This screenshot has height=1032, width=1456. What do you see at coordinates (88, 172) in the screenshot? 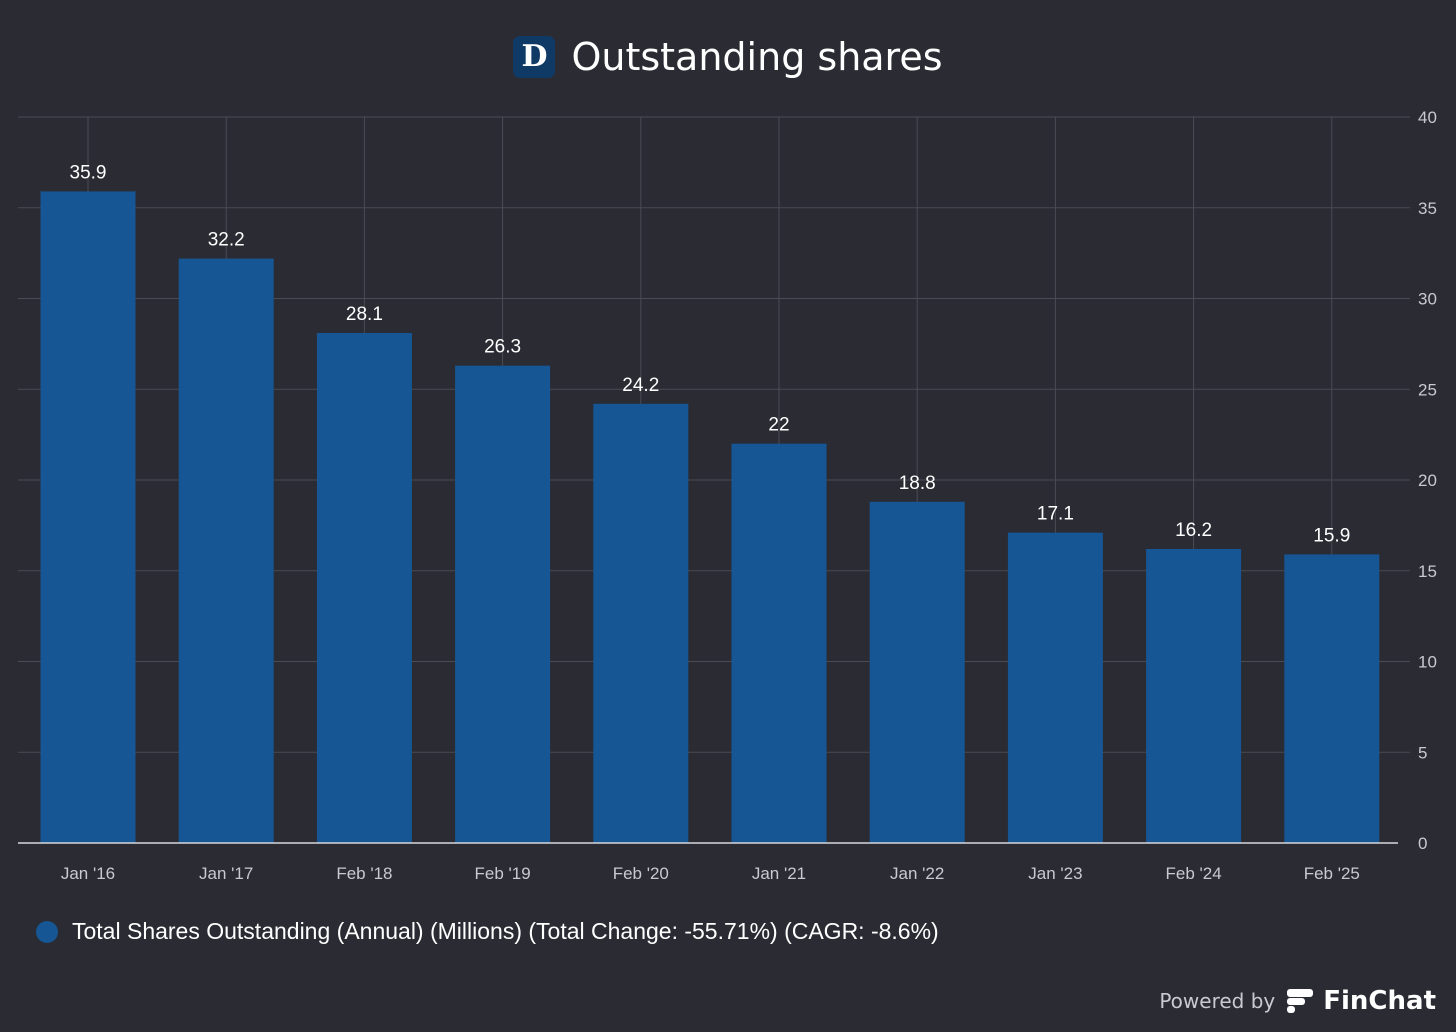
I see `data-label: 35.9` at bounding box center [88, 172].